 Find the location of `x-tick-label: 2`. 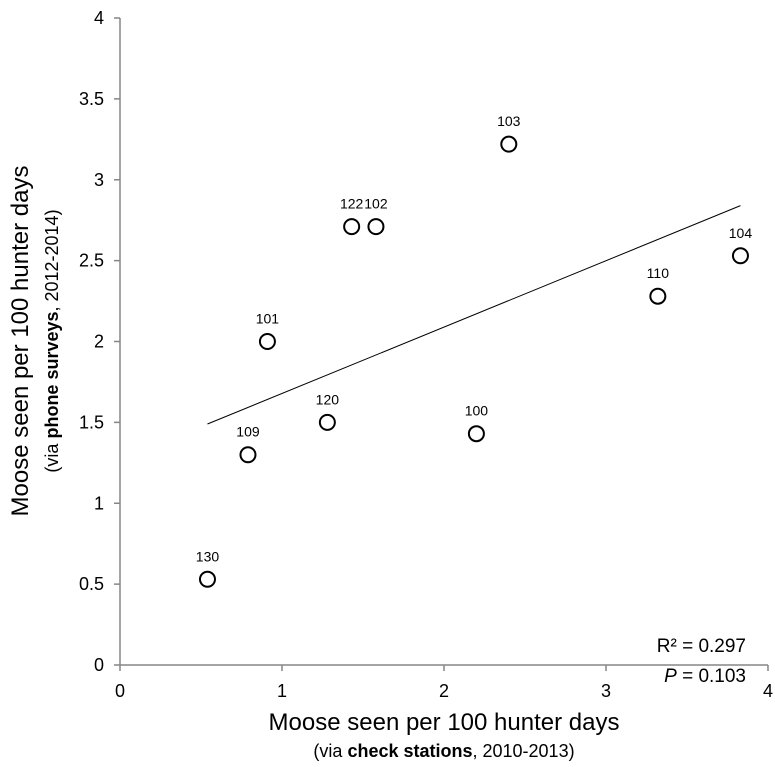

x-tick-label: 2 is located at coordinates (444, 691).